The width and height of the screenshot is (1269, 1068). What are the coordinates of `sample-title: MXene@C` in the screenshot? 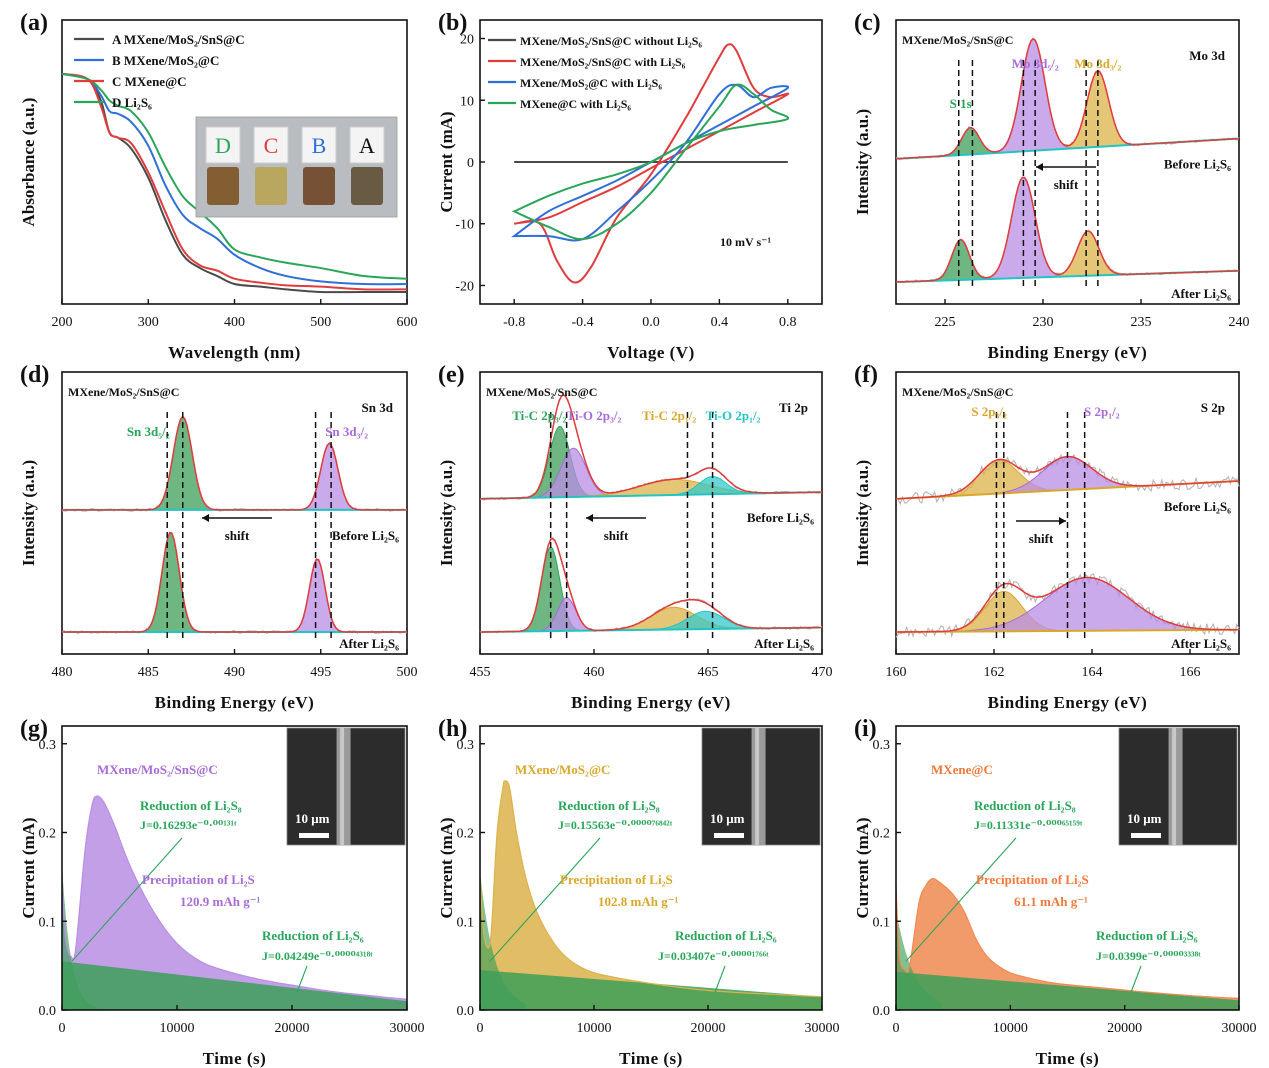 It's located at (962, 769).